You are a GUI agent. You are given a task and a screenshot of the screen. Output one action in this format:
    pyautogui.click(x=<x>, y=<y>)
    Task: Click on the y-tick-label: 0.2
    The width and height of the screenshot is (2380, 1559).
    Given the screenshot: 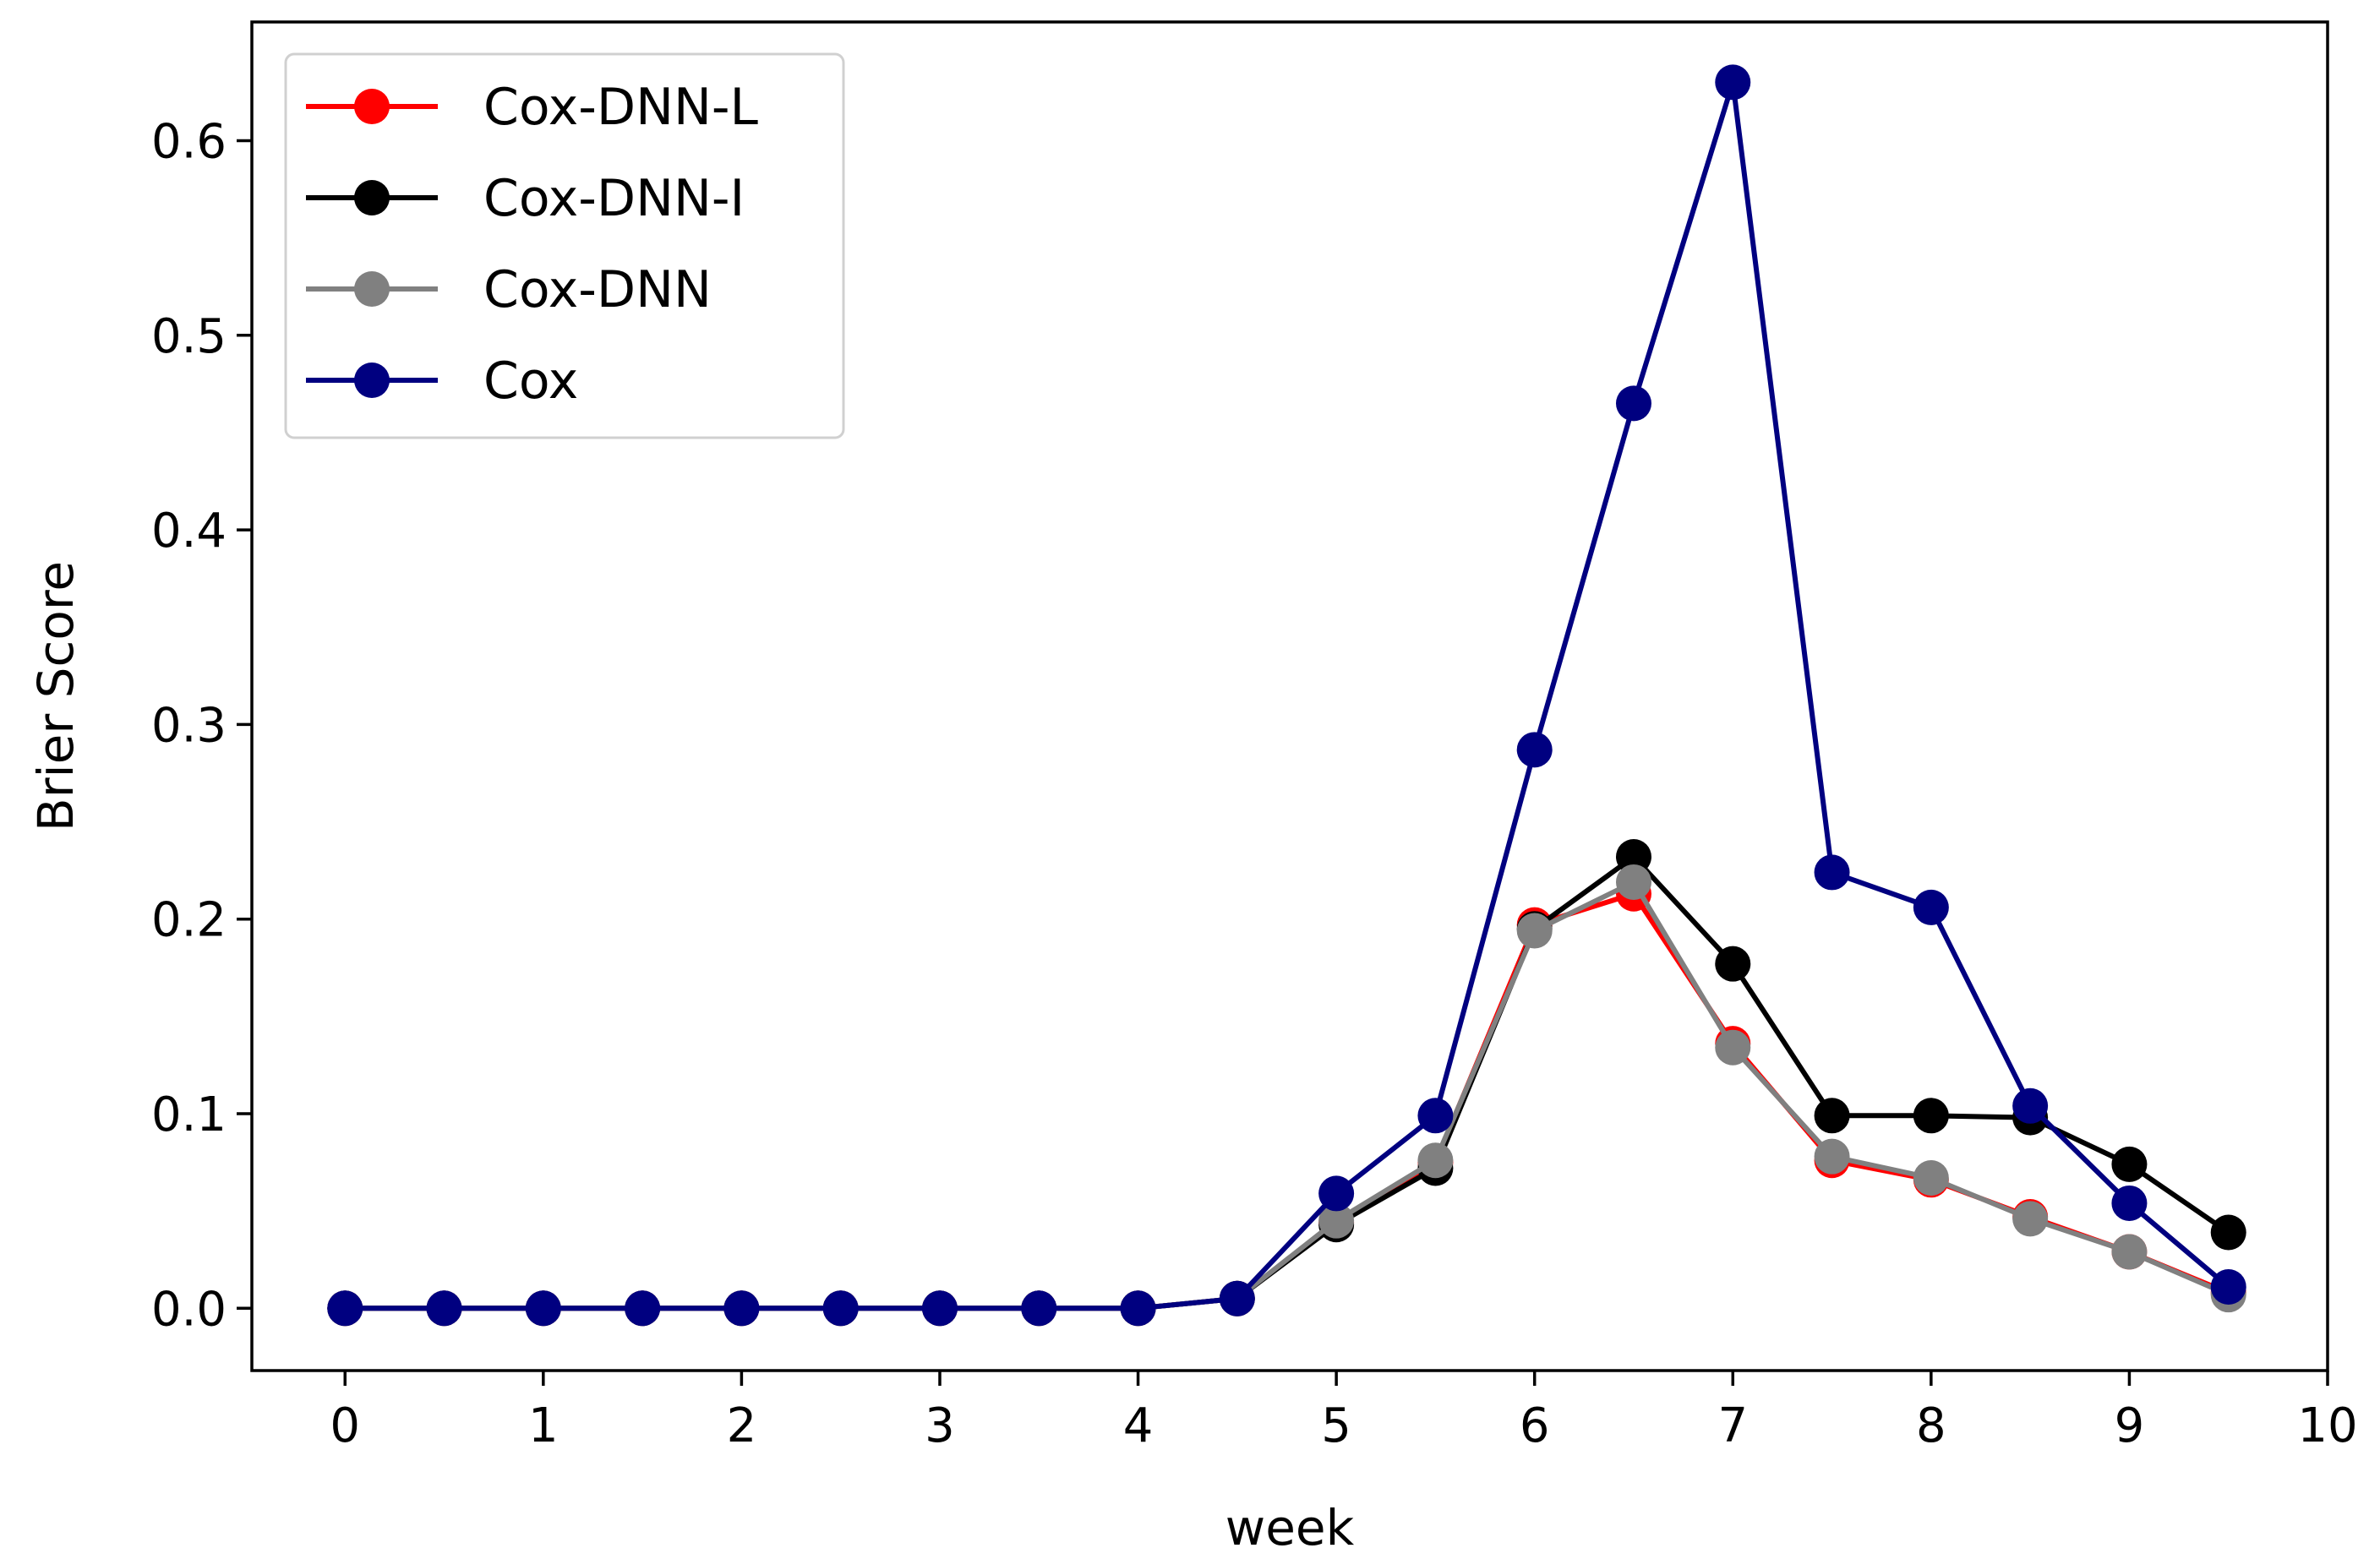 What is the action you would take?
    pyautogui.click(x=189, y=921)
    